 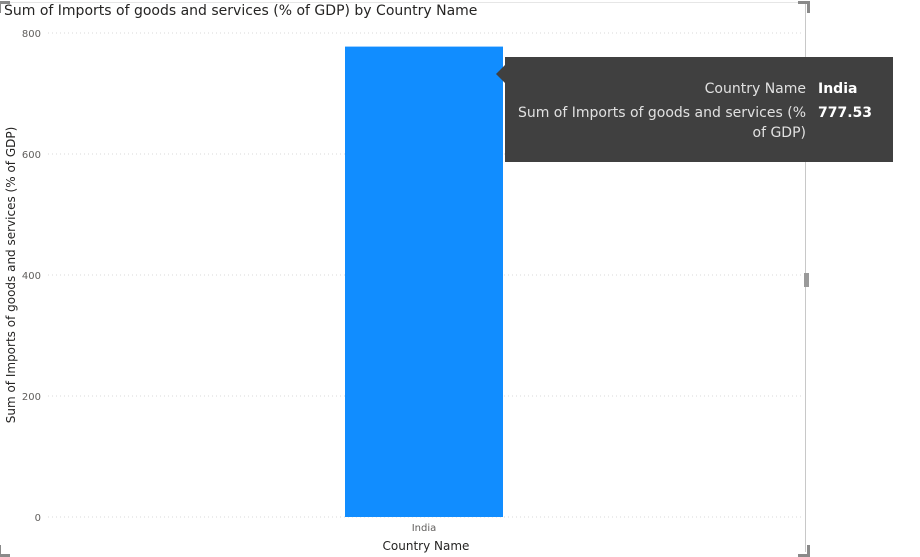 I want to click on x-axis-ticks: India, so click(x=424, y=528).